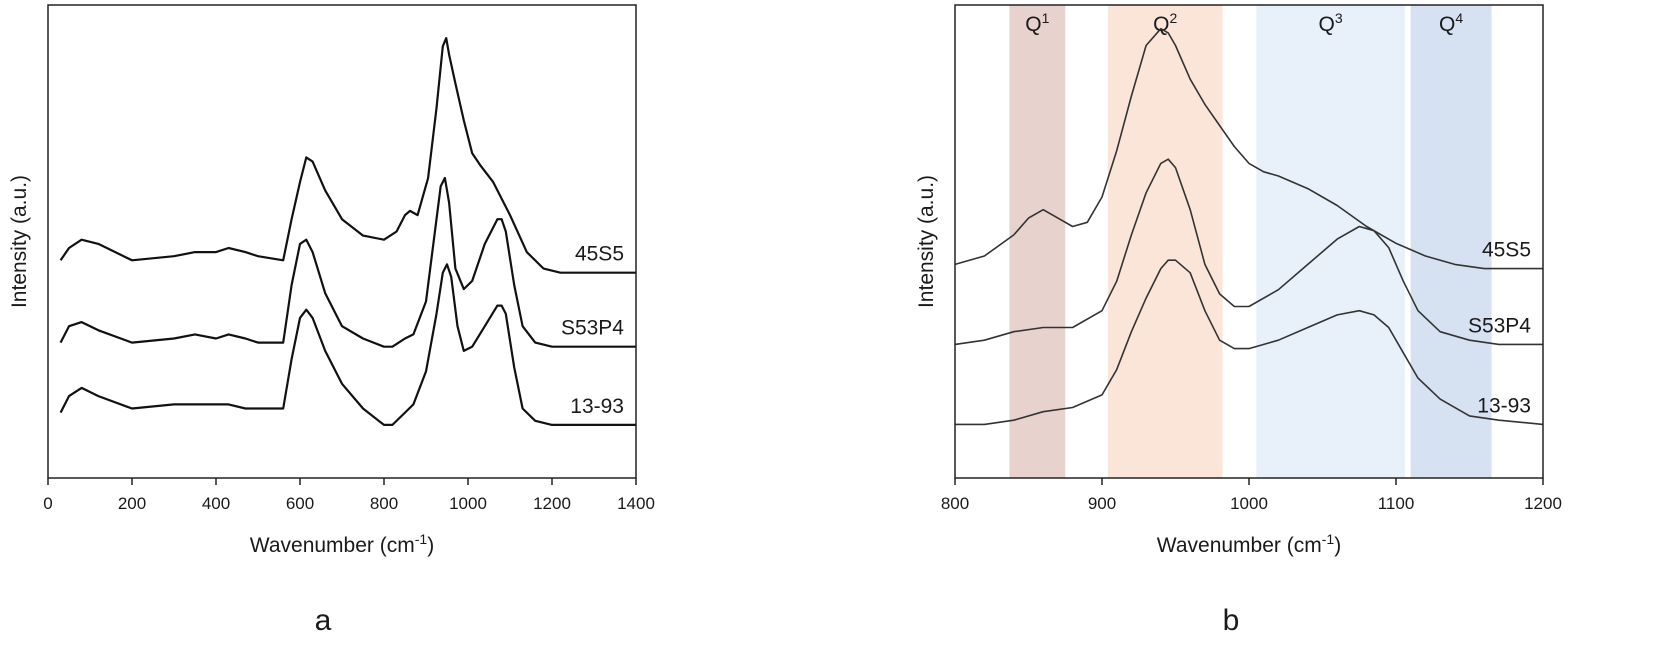 The image size is (1654, 667). What do you see at coordinates (1102, 503) in the screenshot?
I see `x-tick-label: 900` at bounding box center [1102, 503].